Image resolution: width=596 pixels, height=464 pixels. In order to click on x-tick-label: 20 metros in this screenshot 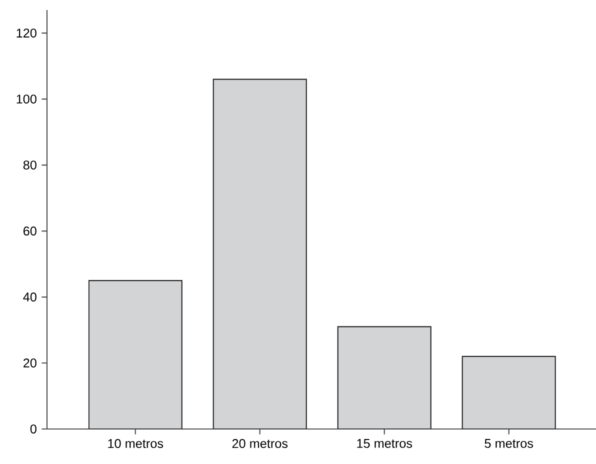, I will do `click(260, 443)`.